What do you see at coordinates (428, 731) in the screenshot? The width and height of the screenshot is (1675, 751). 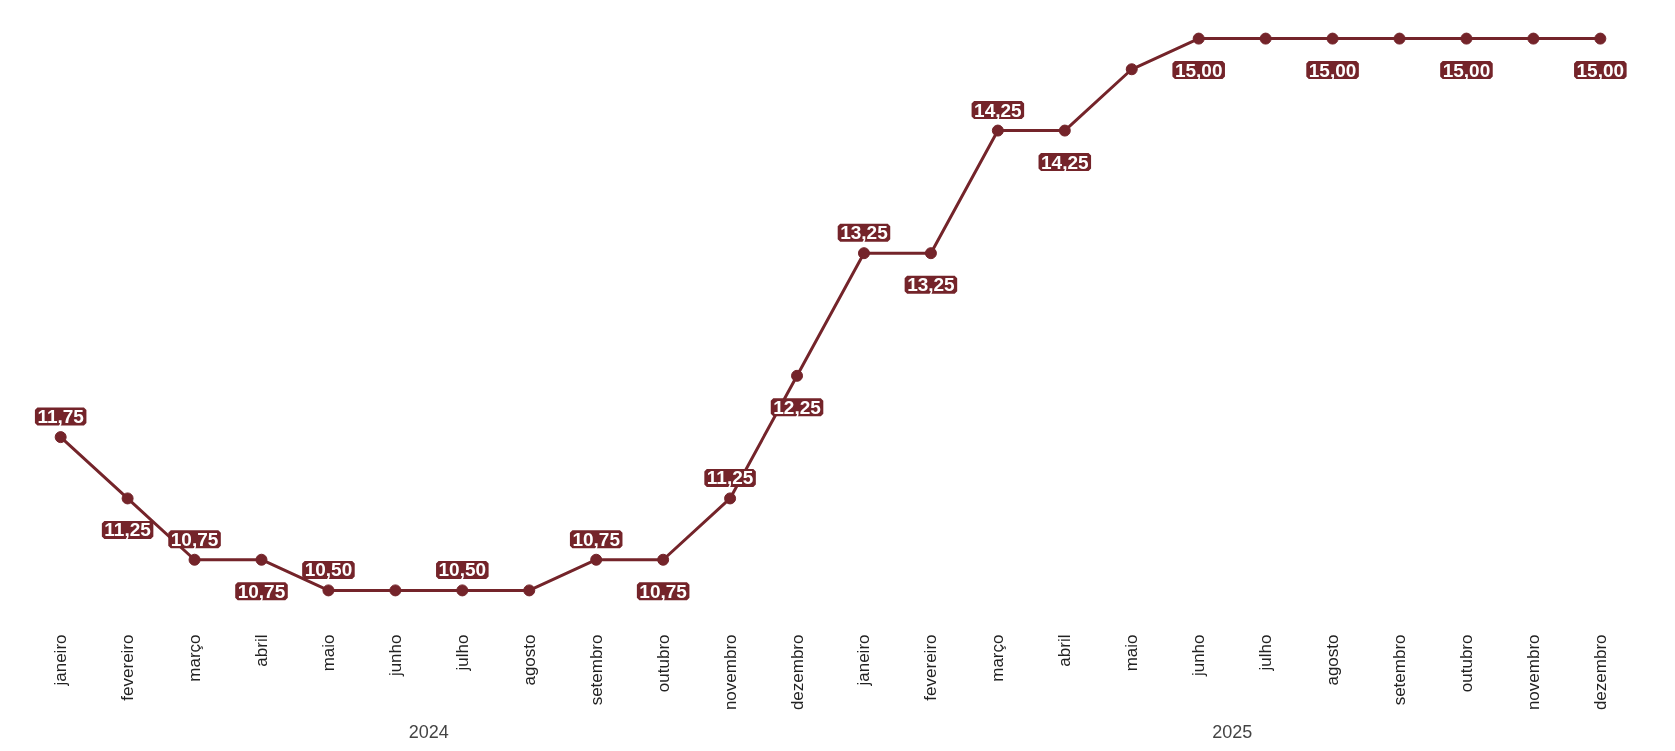 I see `text: 2024` at bounding box center [428, 731].